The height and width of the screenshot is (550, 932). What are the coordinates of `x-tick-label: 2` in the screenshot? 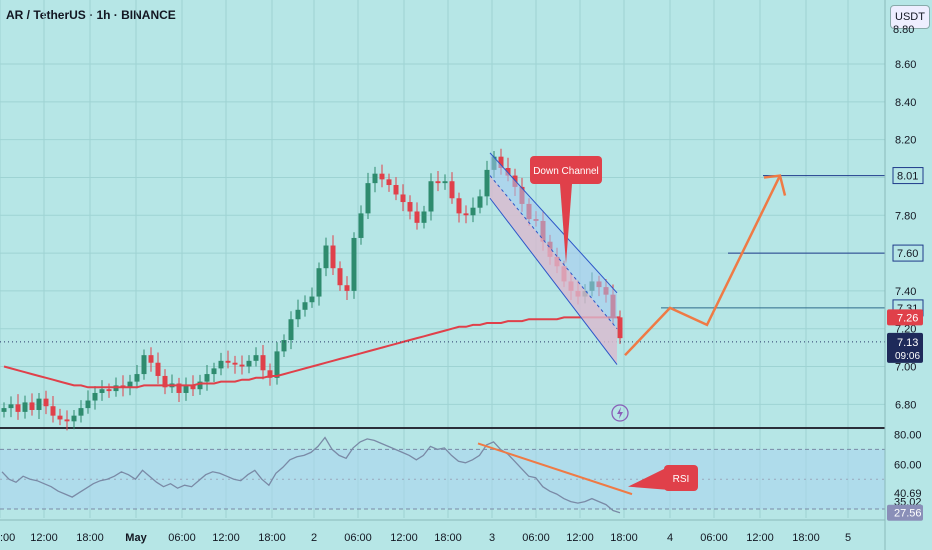 It's located at (314, 538).